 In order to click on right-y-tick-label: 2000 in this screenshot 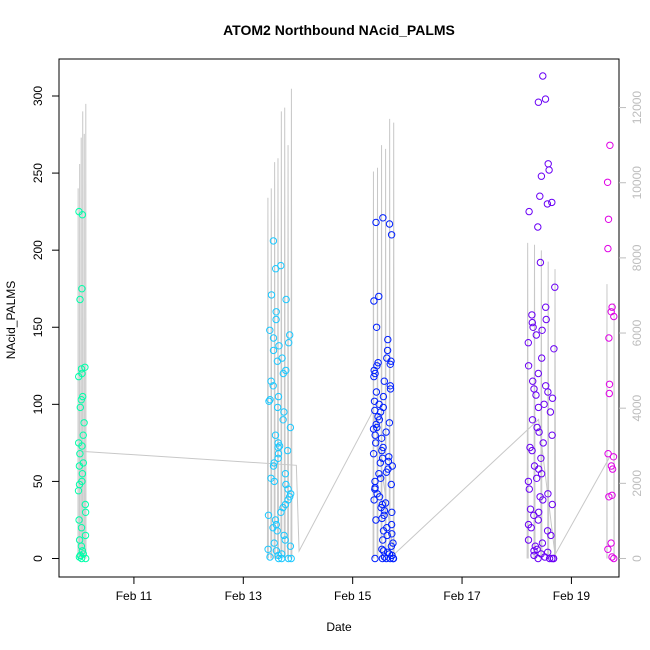, I will do `click(637, 483)`.